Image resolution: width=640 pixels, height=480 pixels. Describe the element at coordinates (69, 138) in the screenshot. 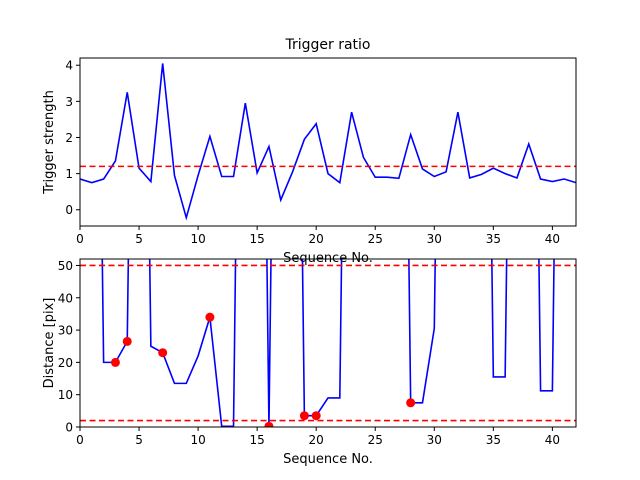

I see `y-tick-label-2: 2` at that location.